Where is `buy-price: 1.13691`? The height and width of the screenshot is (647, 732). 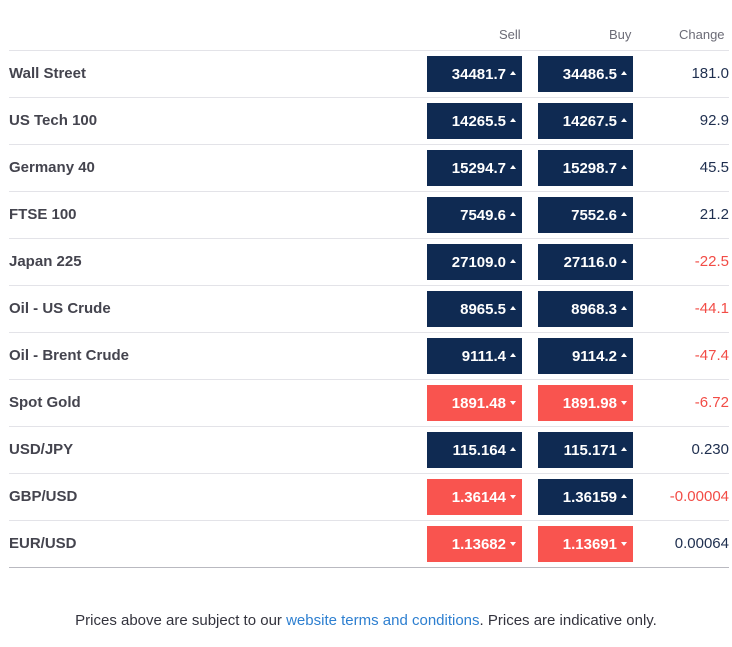
buy-price: 1.13691 is located at coordinates (589, 544).